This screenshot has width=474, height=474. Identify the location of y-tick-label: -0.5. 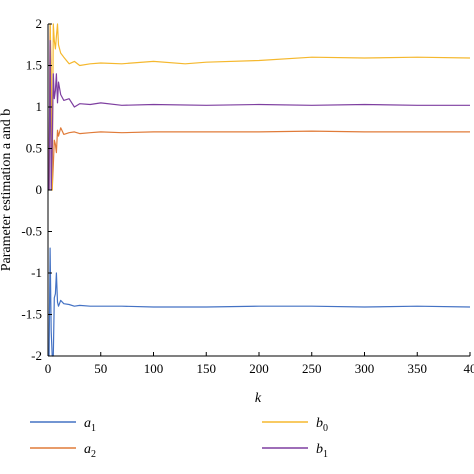
(31, 231).